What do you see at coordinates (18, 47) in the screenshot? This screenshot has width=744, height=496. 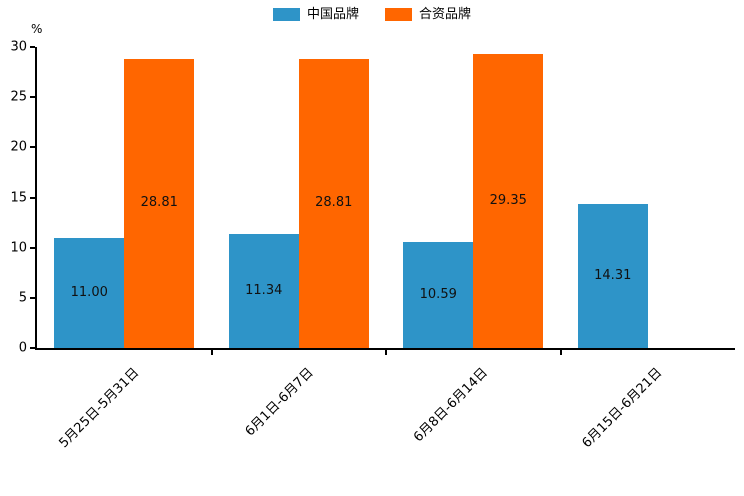 I see `y-tick-label: 30` at bounding box center [18, 47].